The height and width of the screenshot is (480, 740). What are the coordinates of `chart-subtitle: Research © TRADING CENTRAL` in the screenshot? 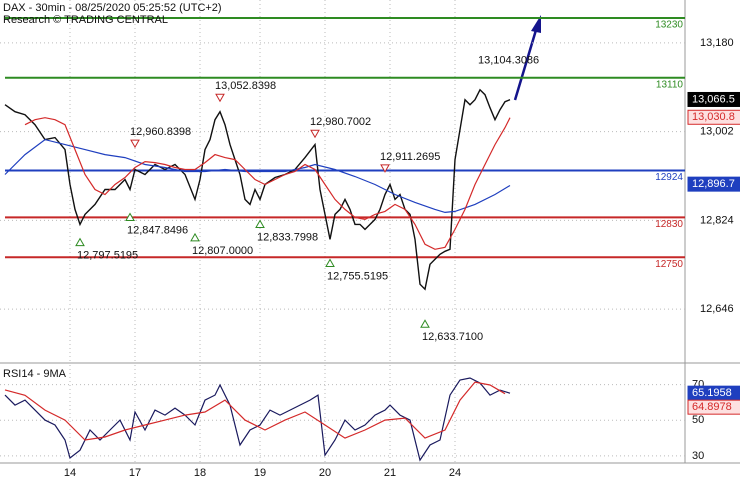 It's located at (85, 20).